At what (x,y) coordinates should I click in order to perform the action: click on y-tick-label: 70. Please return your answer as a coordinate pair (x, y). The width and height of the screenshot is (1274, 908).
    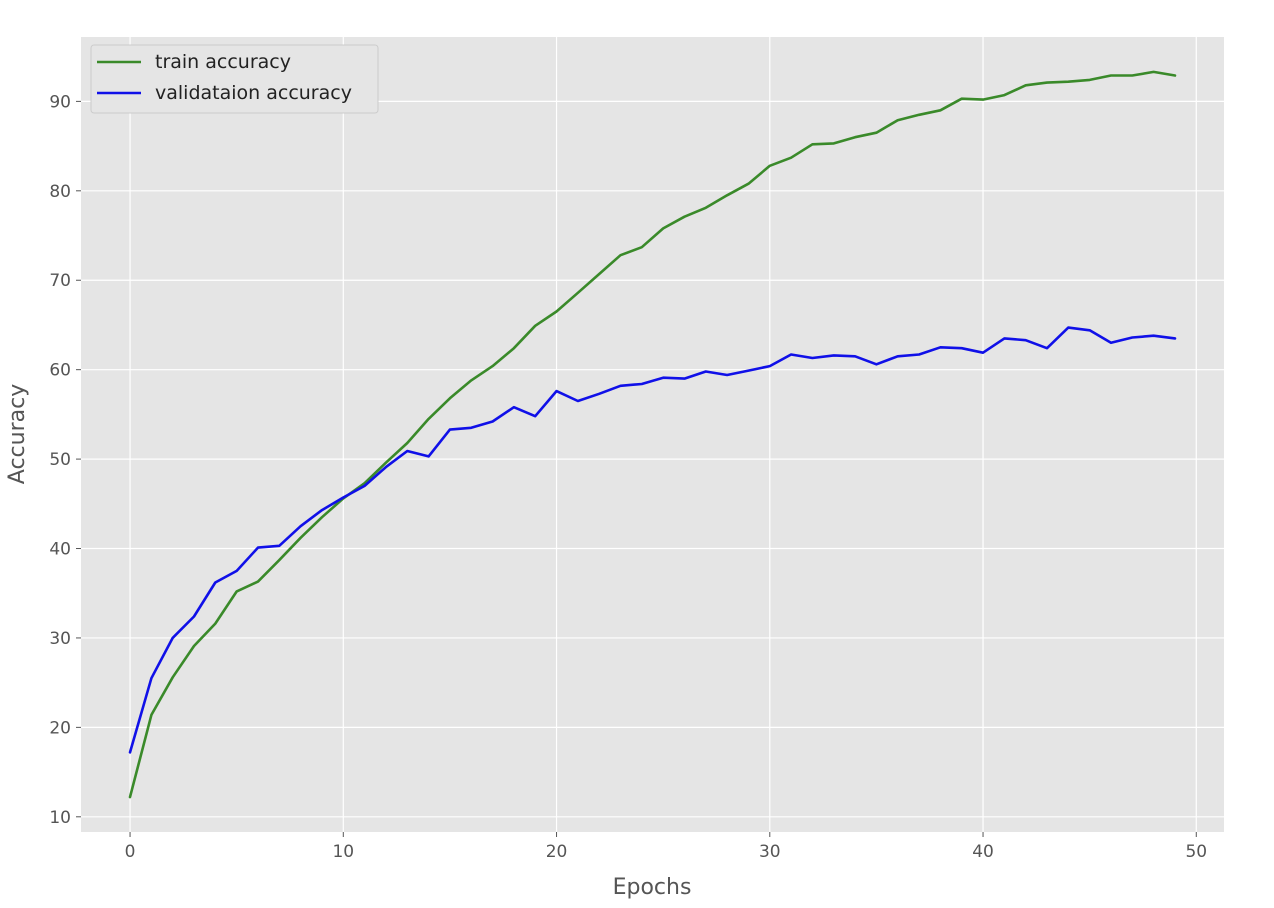
    Looking at the image, I should click on (60, 281).